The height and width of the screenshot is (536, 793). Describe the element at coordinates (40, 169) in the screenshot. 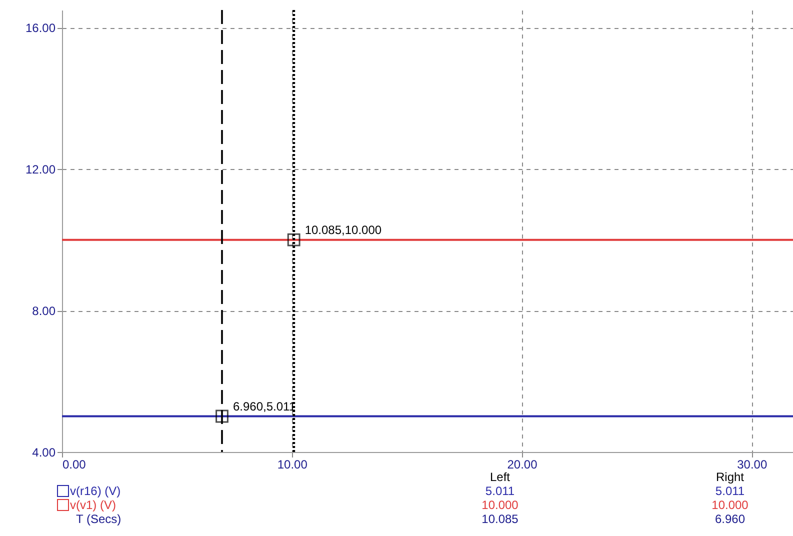

I see `y-tick-label: 12.00` at that location.